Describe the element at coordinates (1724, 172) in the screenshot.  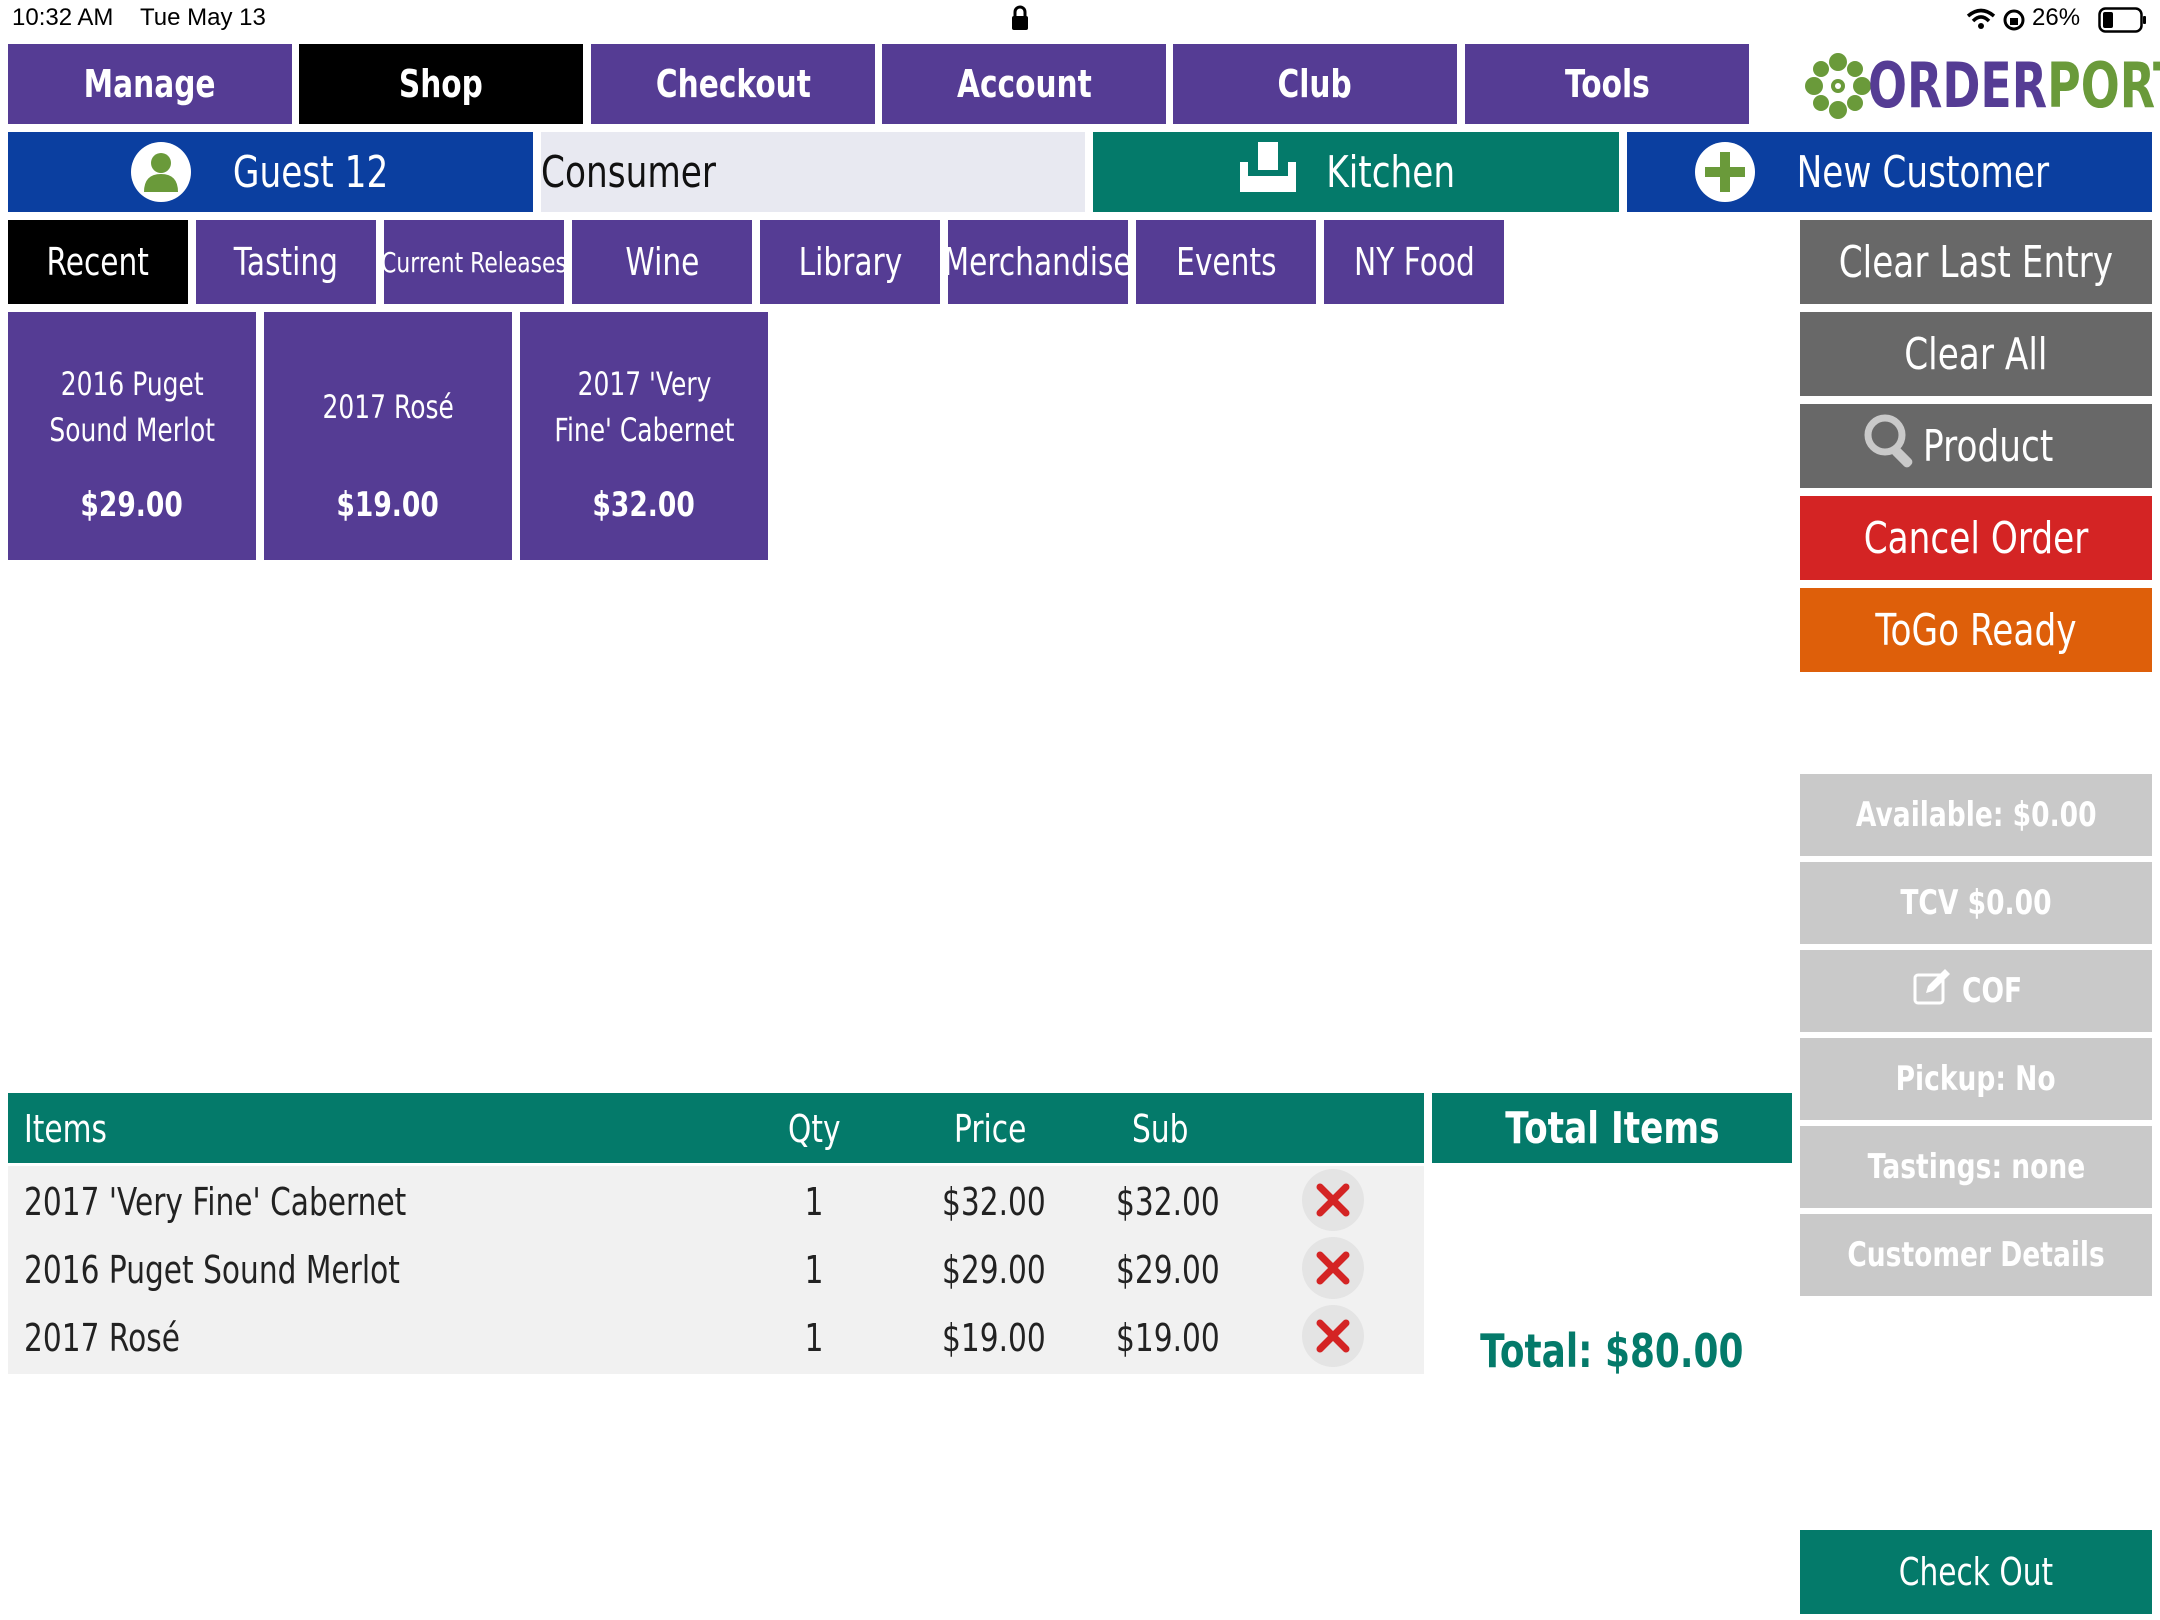
I see `plus-icon` at that location.